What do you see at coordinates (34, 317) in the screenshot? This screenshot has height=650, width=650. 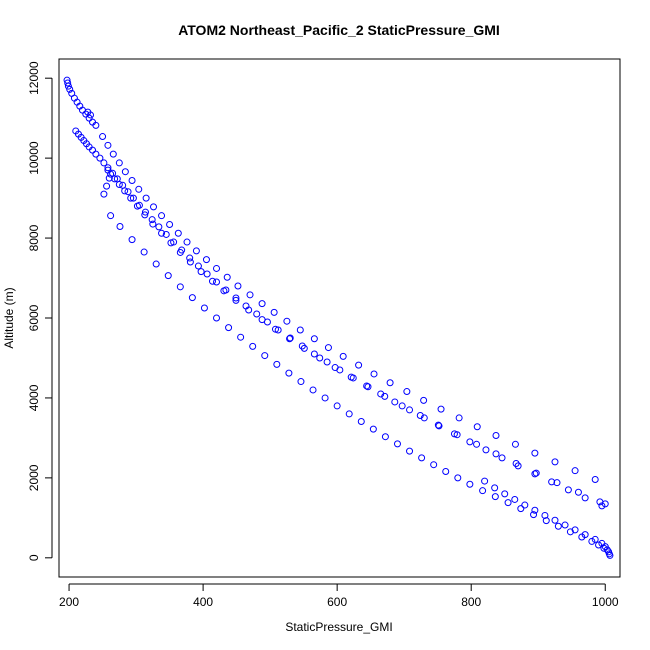 I see `y-tick-label-6000: 6000` at bounding box center [34, 317].